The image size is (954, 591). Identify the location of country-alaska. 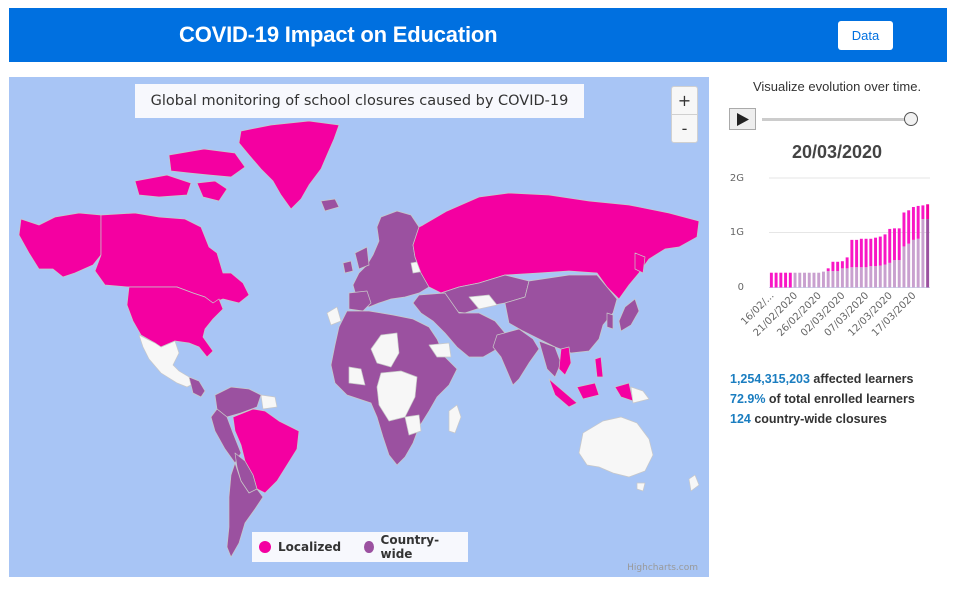
(60, 245).